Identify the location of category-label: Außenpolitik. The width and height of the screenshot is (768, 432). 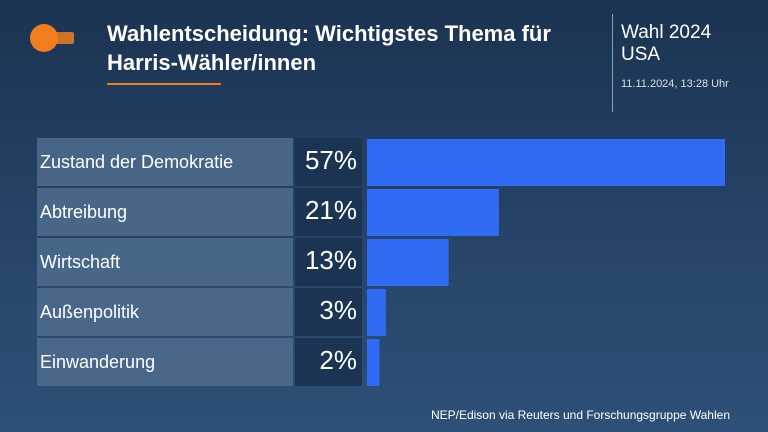
(90, 312).